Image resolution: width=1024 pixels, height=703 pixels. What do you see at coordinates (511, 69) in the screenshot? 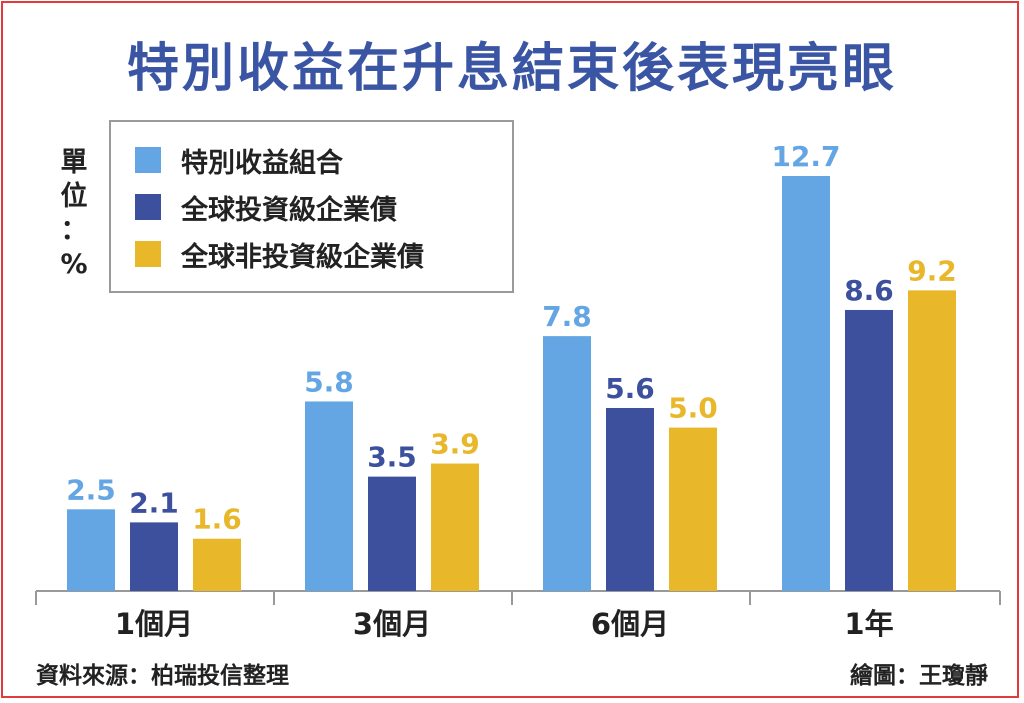
I see `chart-title: 特別收益在升息結束後表現亮眼` at bounding box center [511, 69].